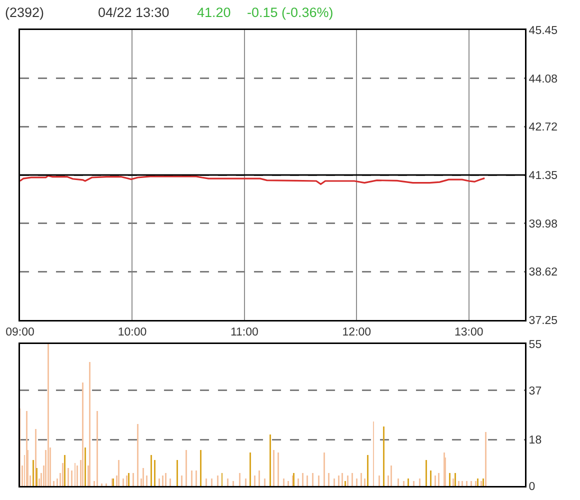  What do you see at coordinates (532, 487) in the screenshot?
I see `y-tick-label: 0` at bounding box center [532, 487].